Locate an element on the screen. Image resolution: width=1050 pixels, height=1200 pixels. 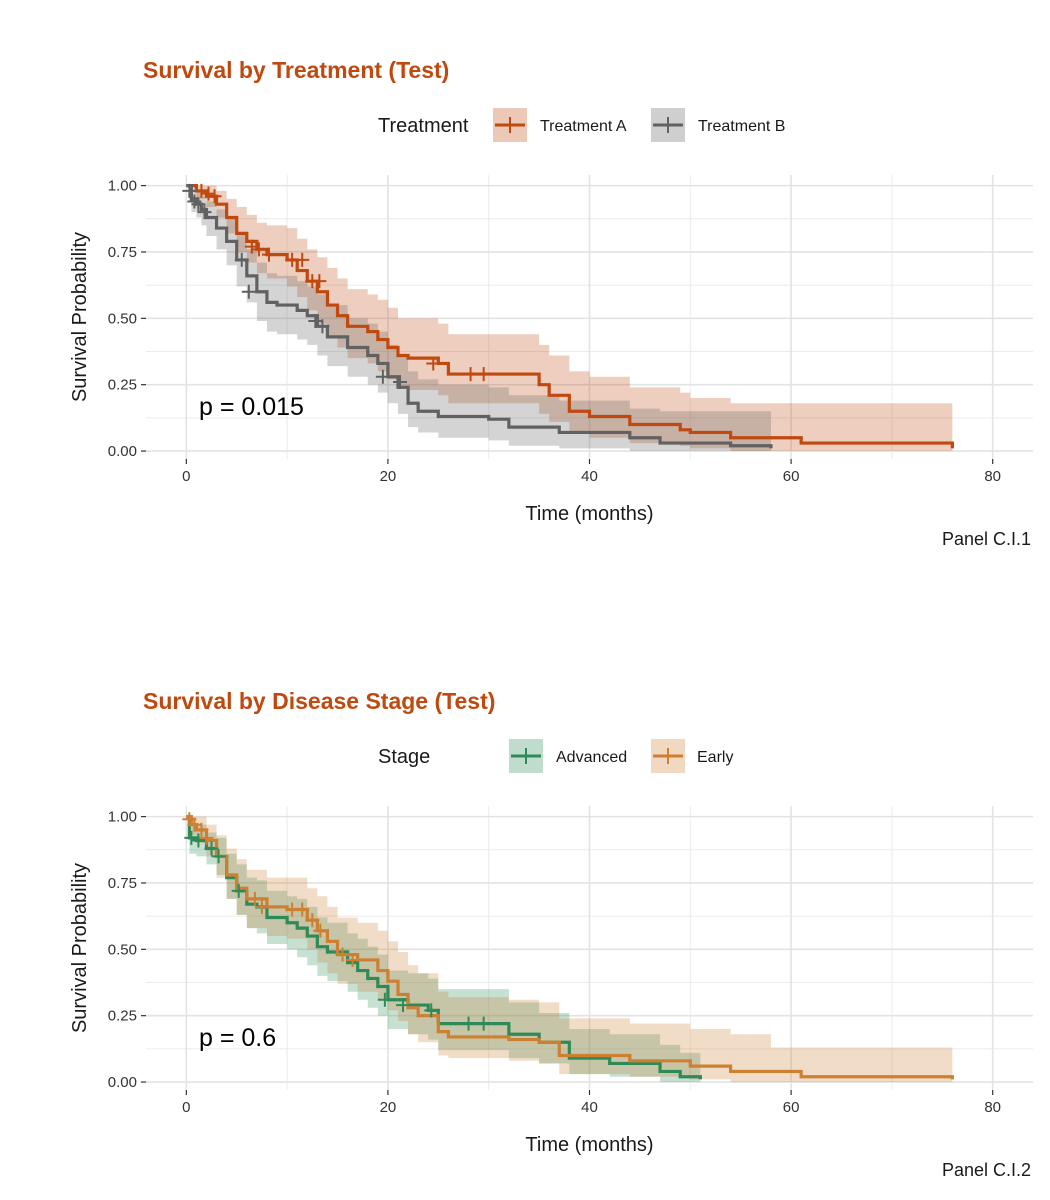
legend-label: Treatment B is located at coordinates (741, 126).